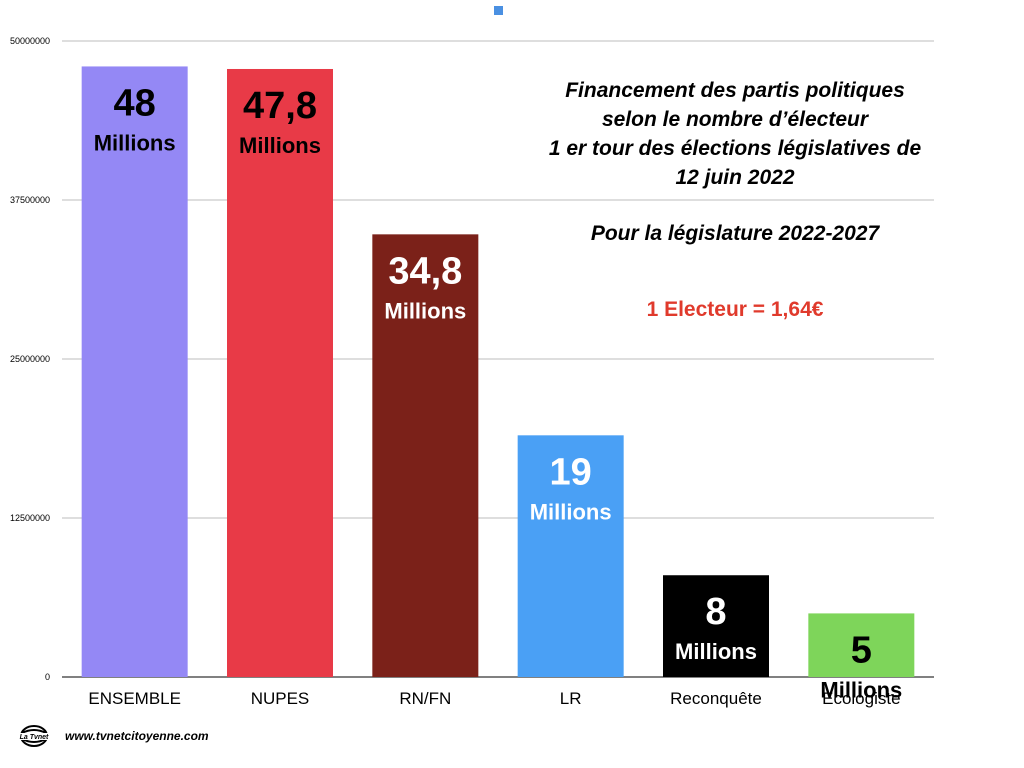  Describe the element at coordinates (30, 518) in the screenshot. I see `y-tick-label: 12500000` at that location.